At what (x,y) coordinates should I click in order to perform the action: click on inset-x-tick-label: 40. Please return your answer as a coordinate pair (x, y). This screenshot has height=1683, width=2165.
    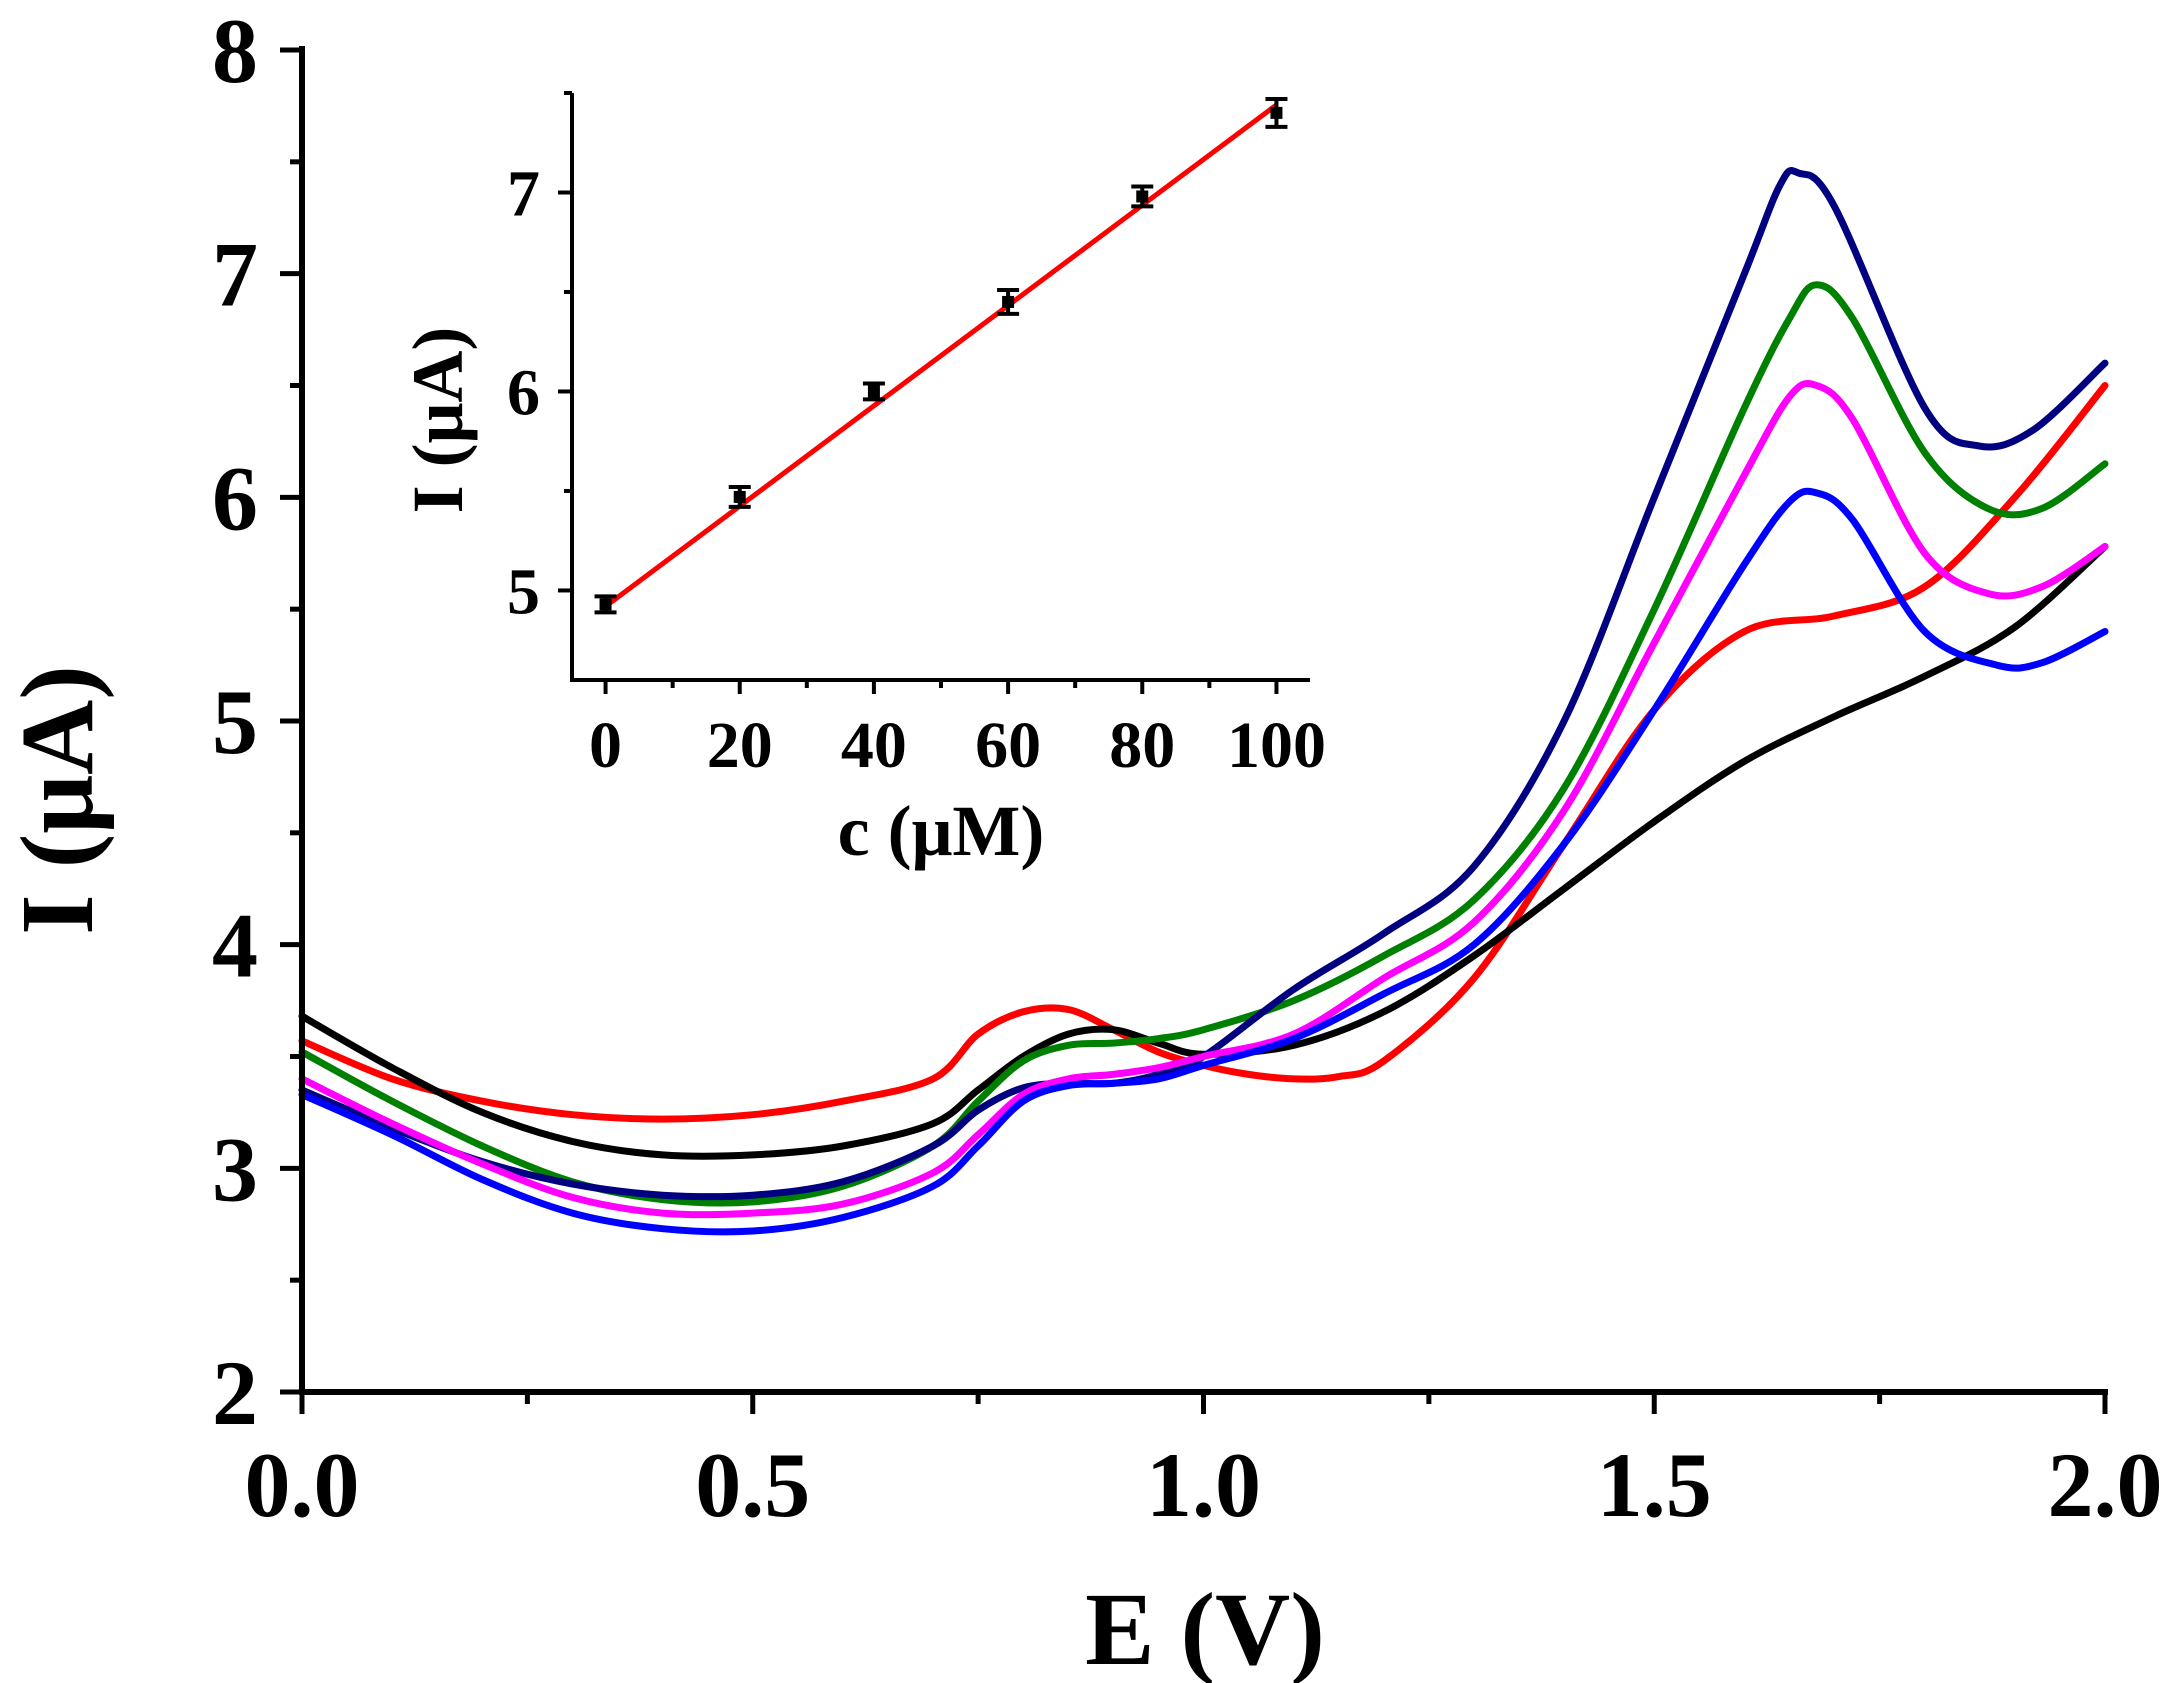
    Looking at the image, I should click on (874, 745).